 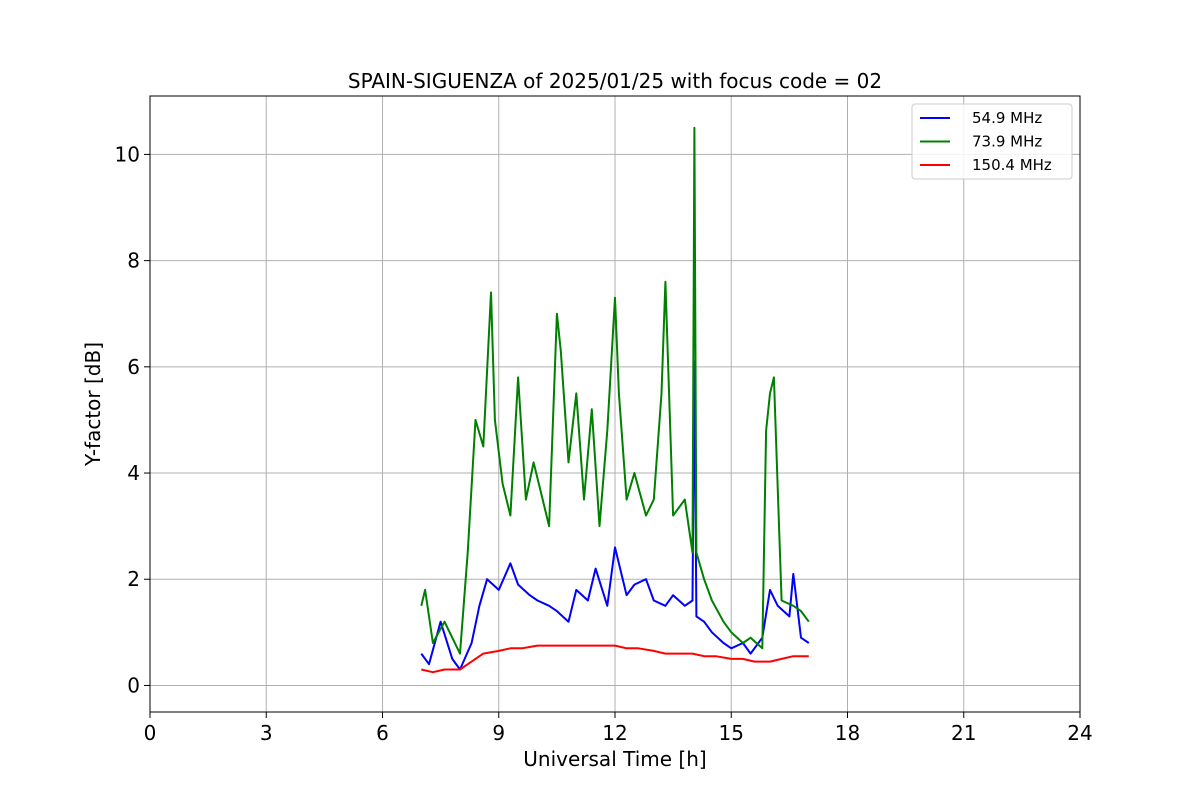 What do you see at coordinates (614, 759) in the screenshot?
I see `x-axis-label: Universal Time [h]` at bounding box center [614, 759].